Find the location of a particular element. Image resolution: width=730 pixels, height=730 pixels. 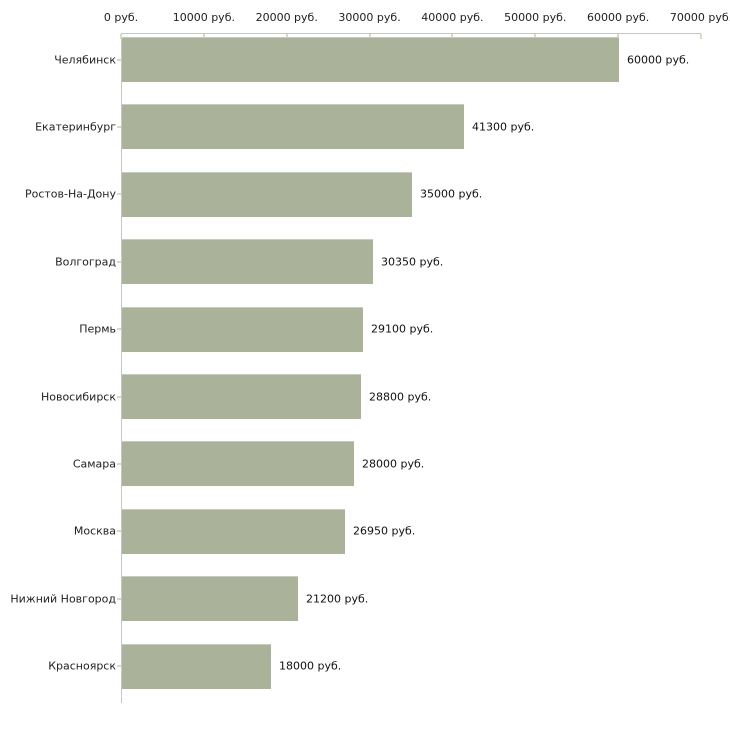

x-axis-tick-label: 20000 руб. is located at coordinates (286, 17).